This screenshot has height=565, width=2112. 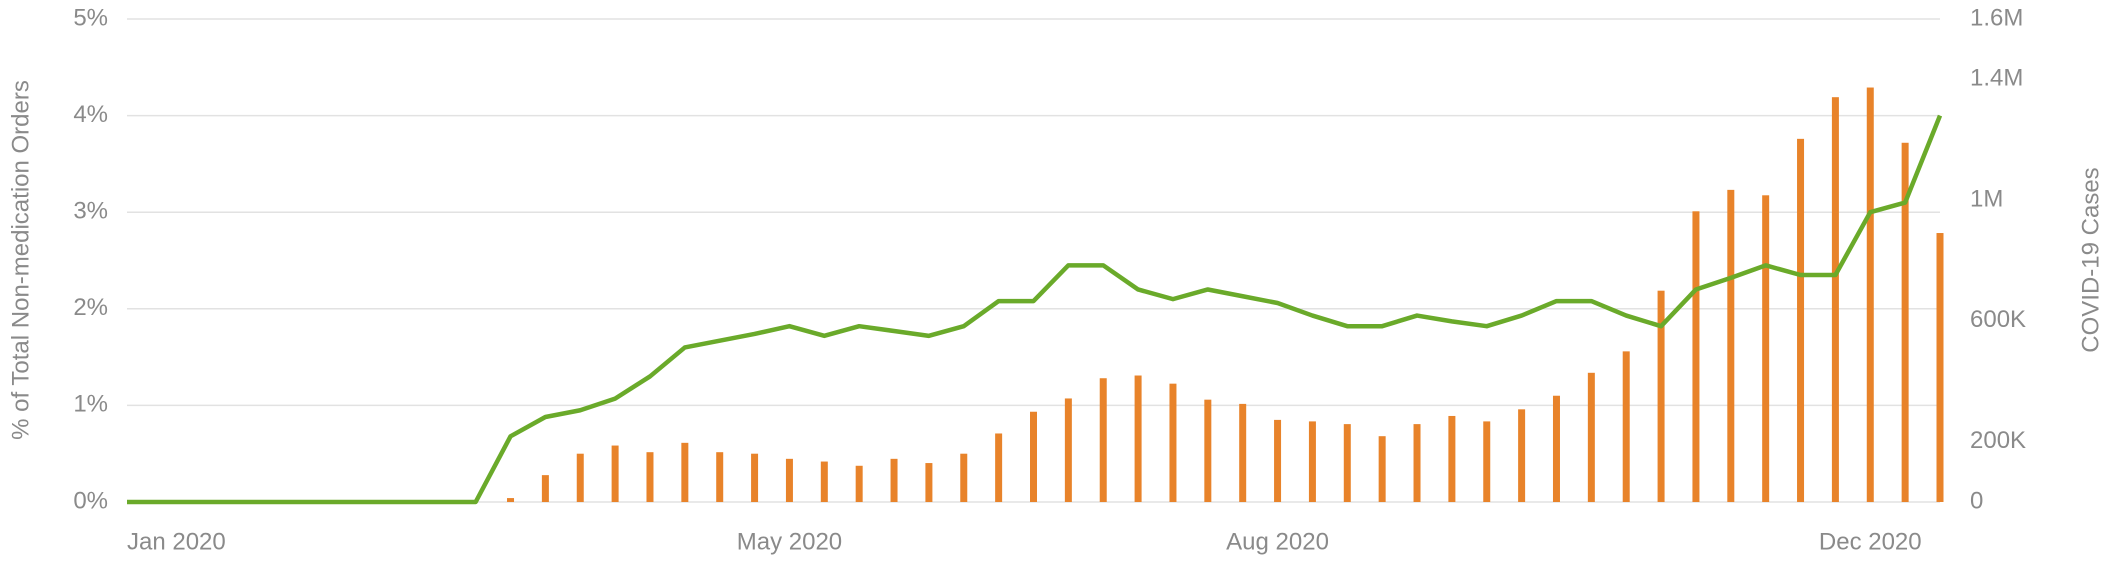 What do you see at coordinates (1976, 500) in the screenshot?
I see `y2-tick-label: 0` at bounding box center [1976, 500].